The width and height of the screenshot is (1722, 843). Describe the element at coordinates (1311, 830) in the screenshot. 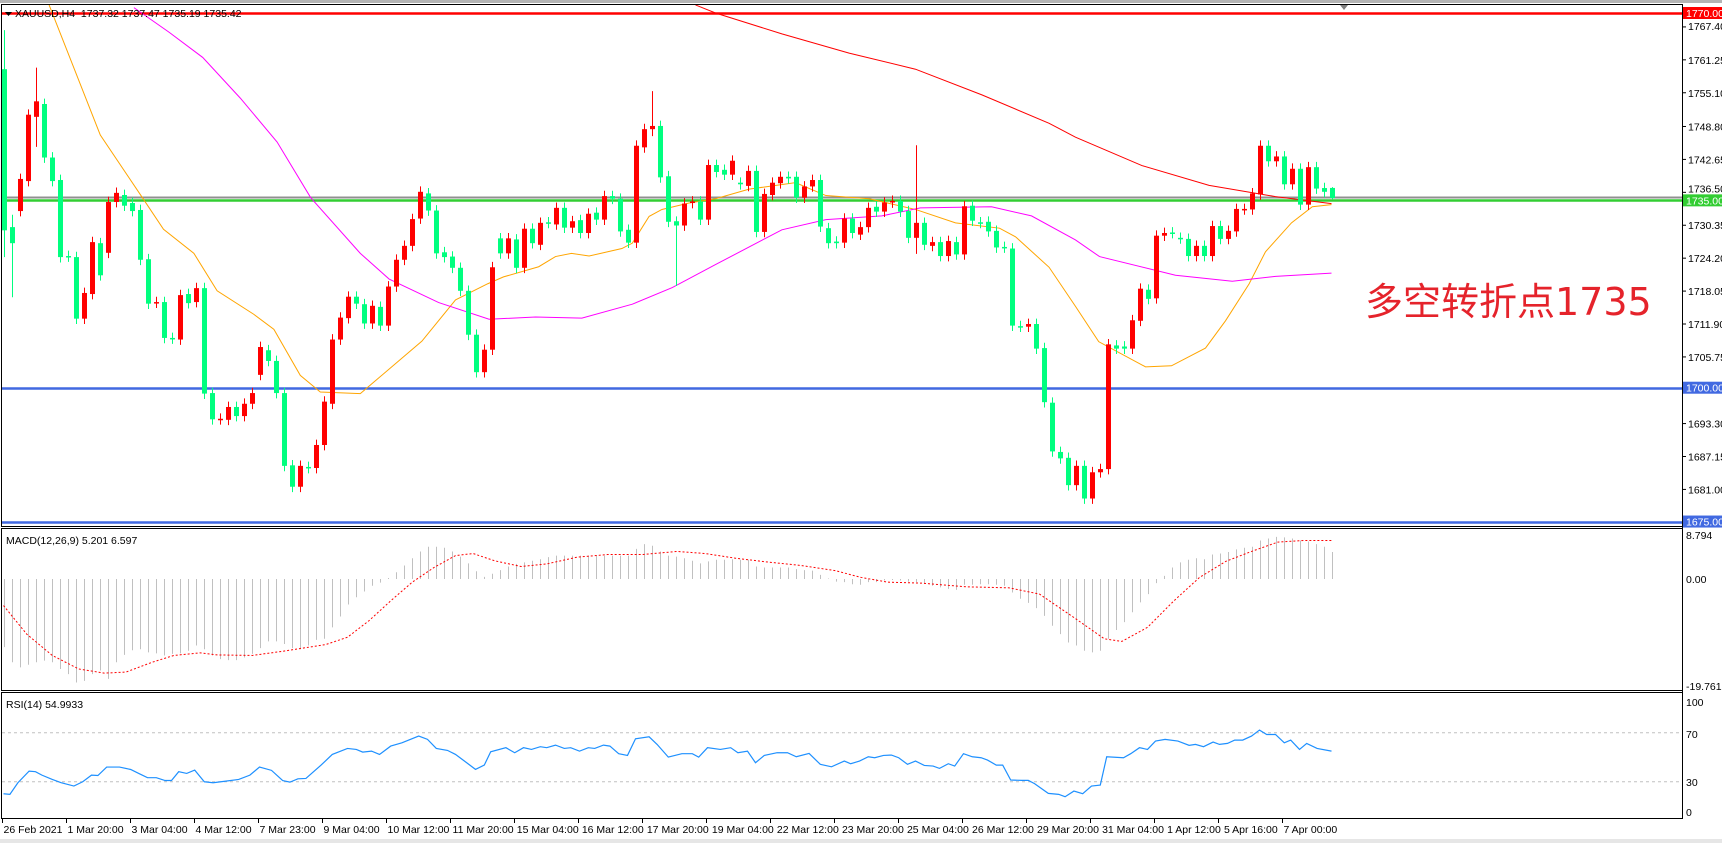

I see `time-tick-label: 7 Apr 00:00` at that location.